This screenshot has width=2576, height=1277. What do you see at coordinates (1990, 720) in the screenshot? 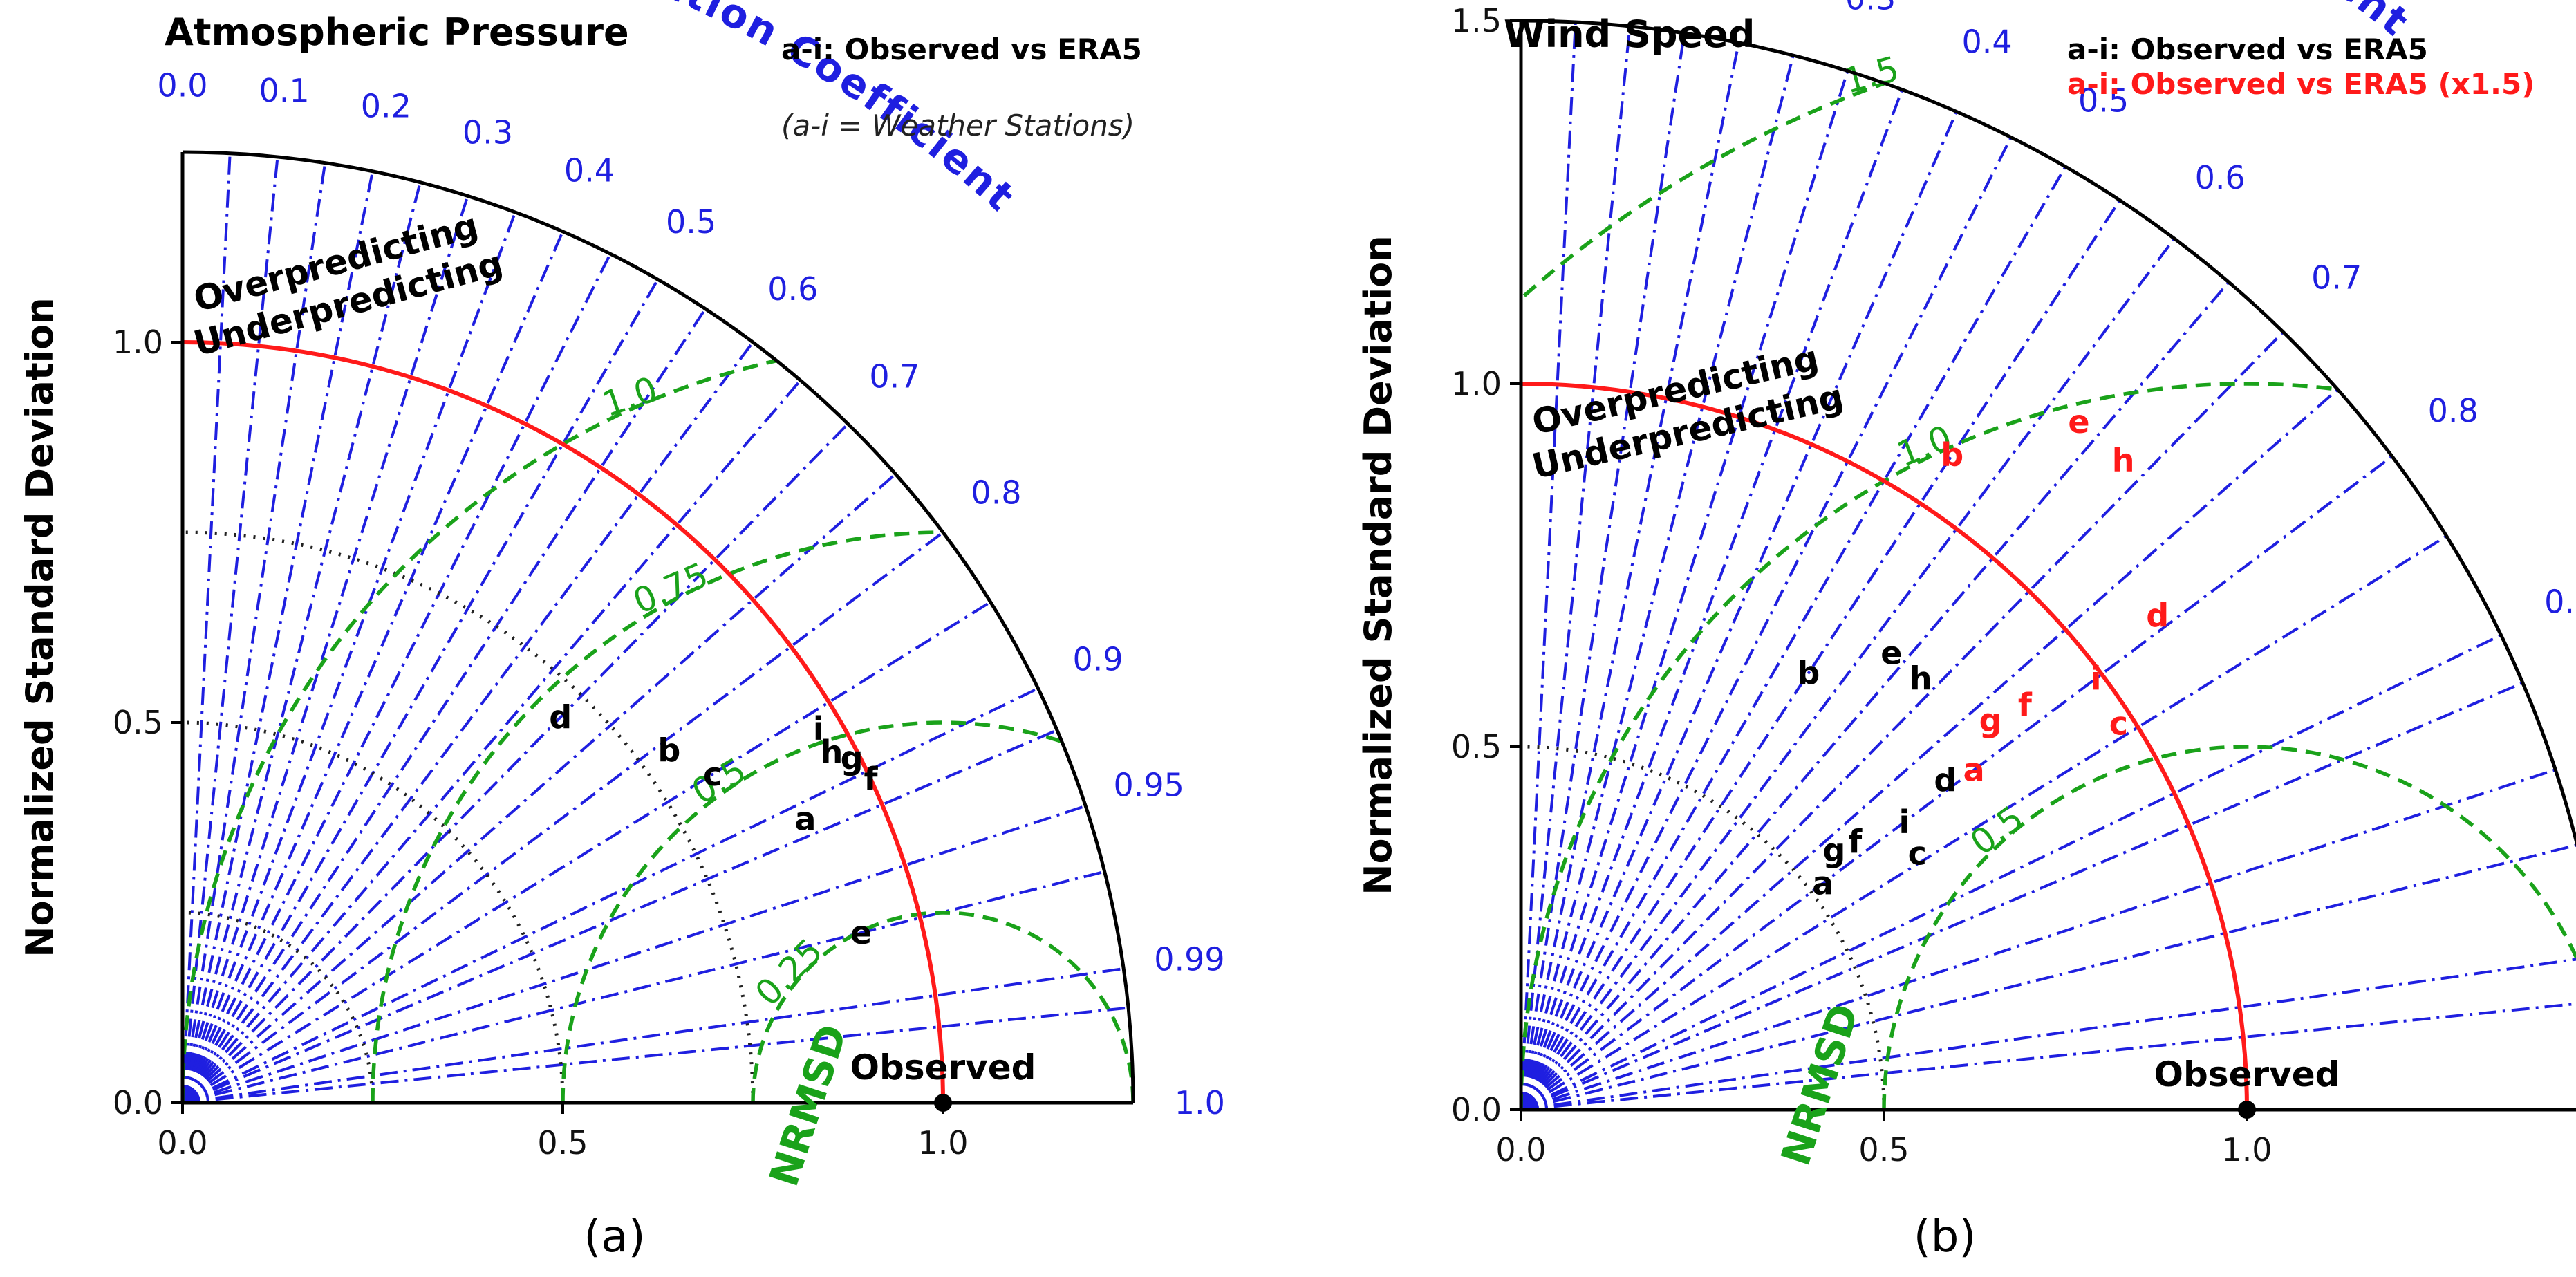
I see `station-point-g-scaled: g` at bounding box center [1990, 720].